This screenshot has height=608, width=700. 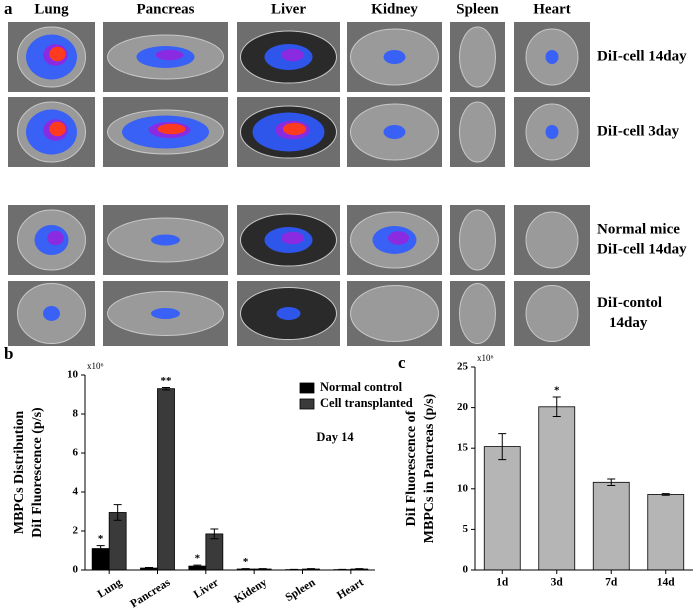 What do you see at coordinates (76, 453) in the screenshot?
I see `y-tick-label: 6` at bounding box center [76, 453].